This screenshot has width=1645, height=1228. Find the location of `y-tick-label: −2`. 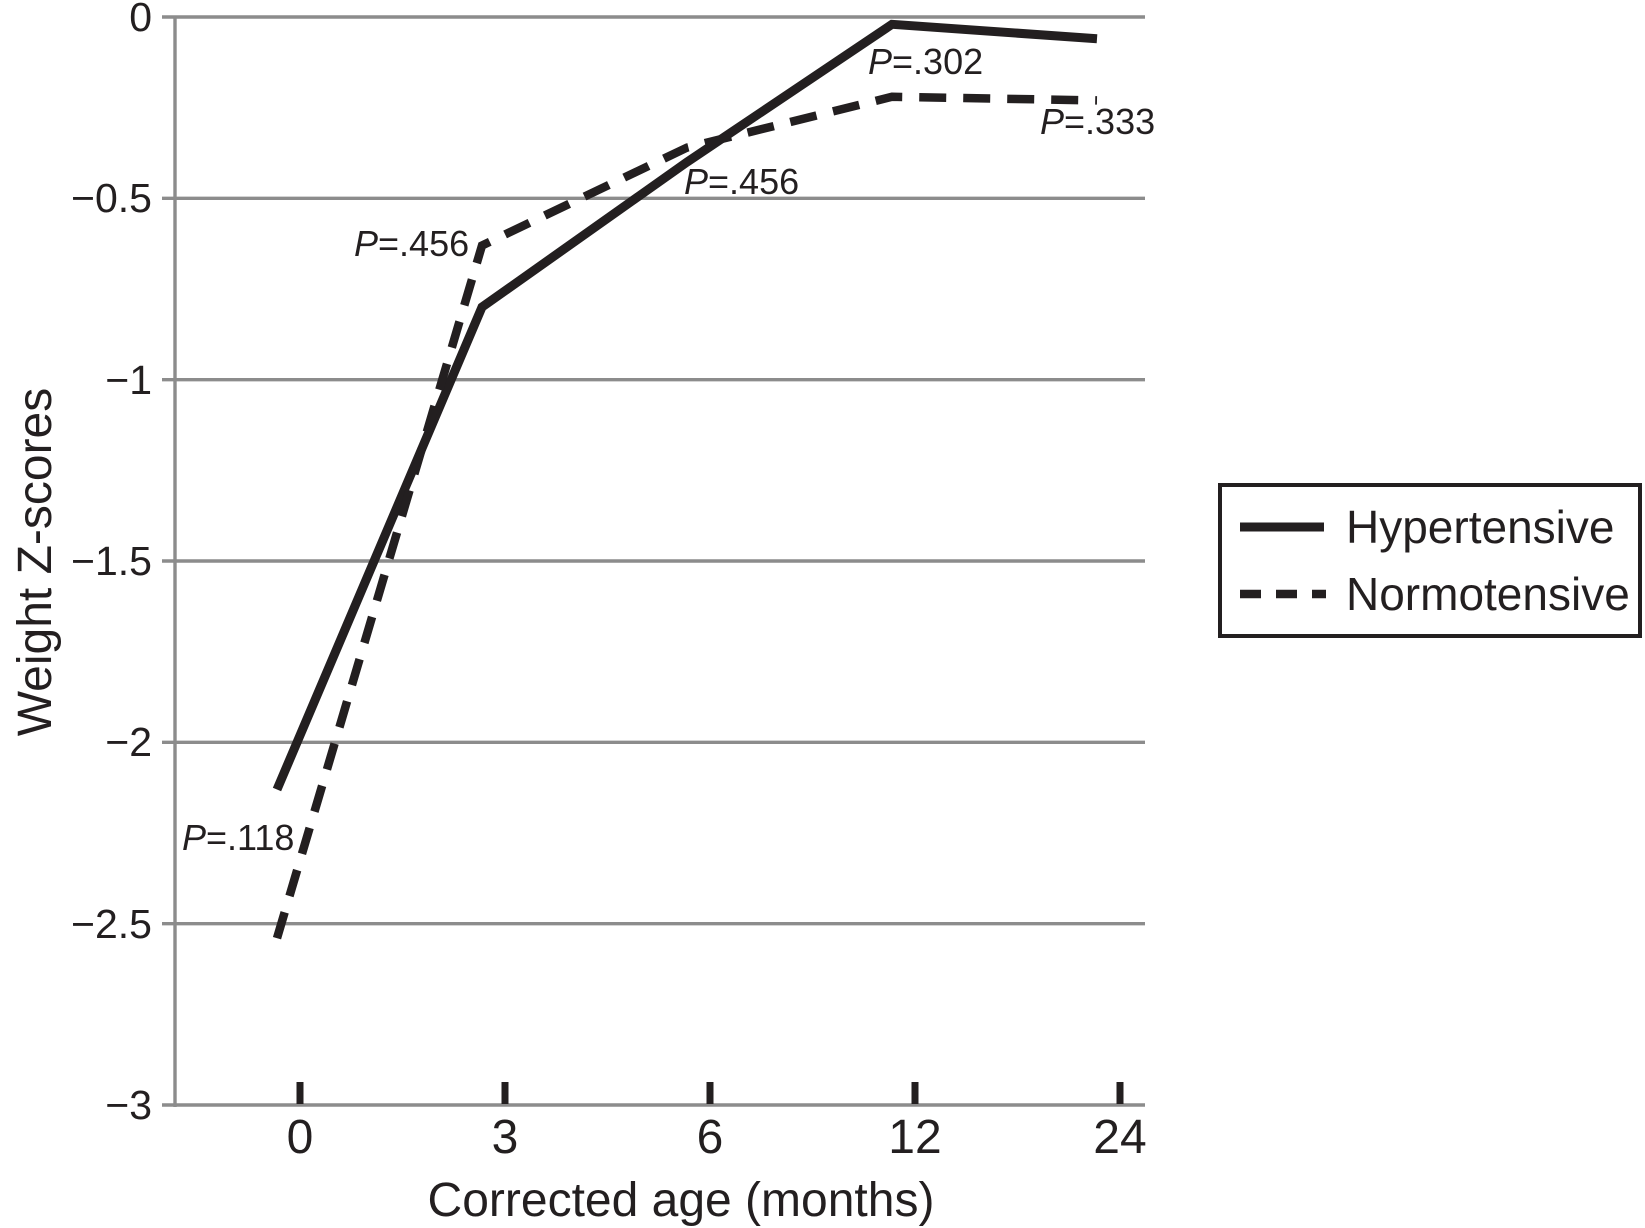

y-tick-label: −2 is located at coordinates (128, 742).